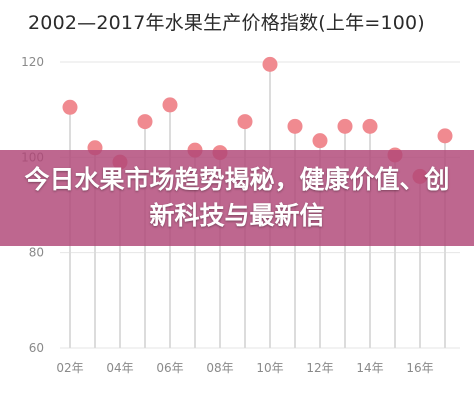 The width and height of the screenshot is (474, 400). I want to click on y-tick-label: 120, so click(32, 62).